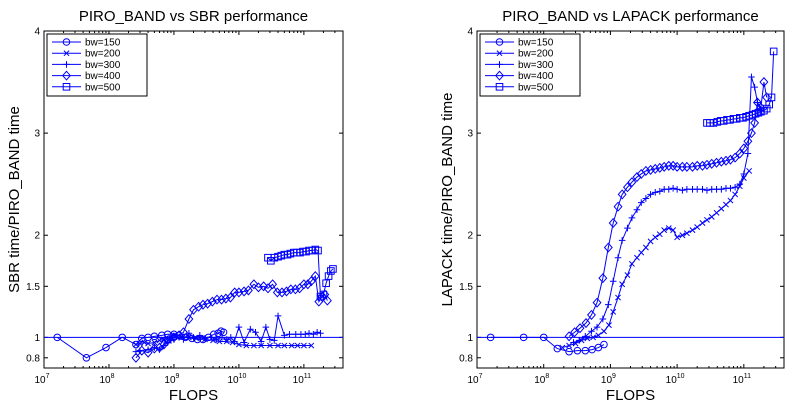  What do you see at coordinates (675, 379) in the screenshot?
I see `x-tick-label: 10¹⁰` at bounding box center [675, 379].